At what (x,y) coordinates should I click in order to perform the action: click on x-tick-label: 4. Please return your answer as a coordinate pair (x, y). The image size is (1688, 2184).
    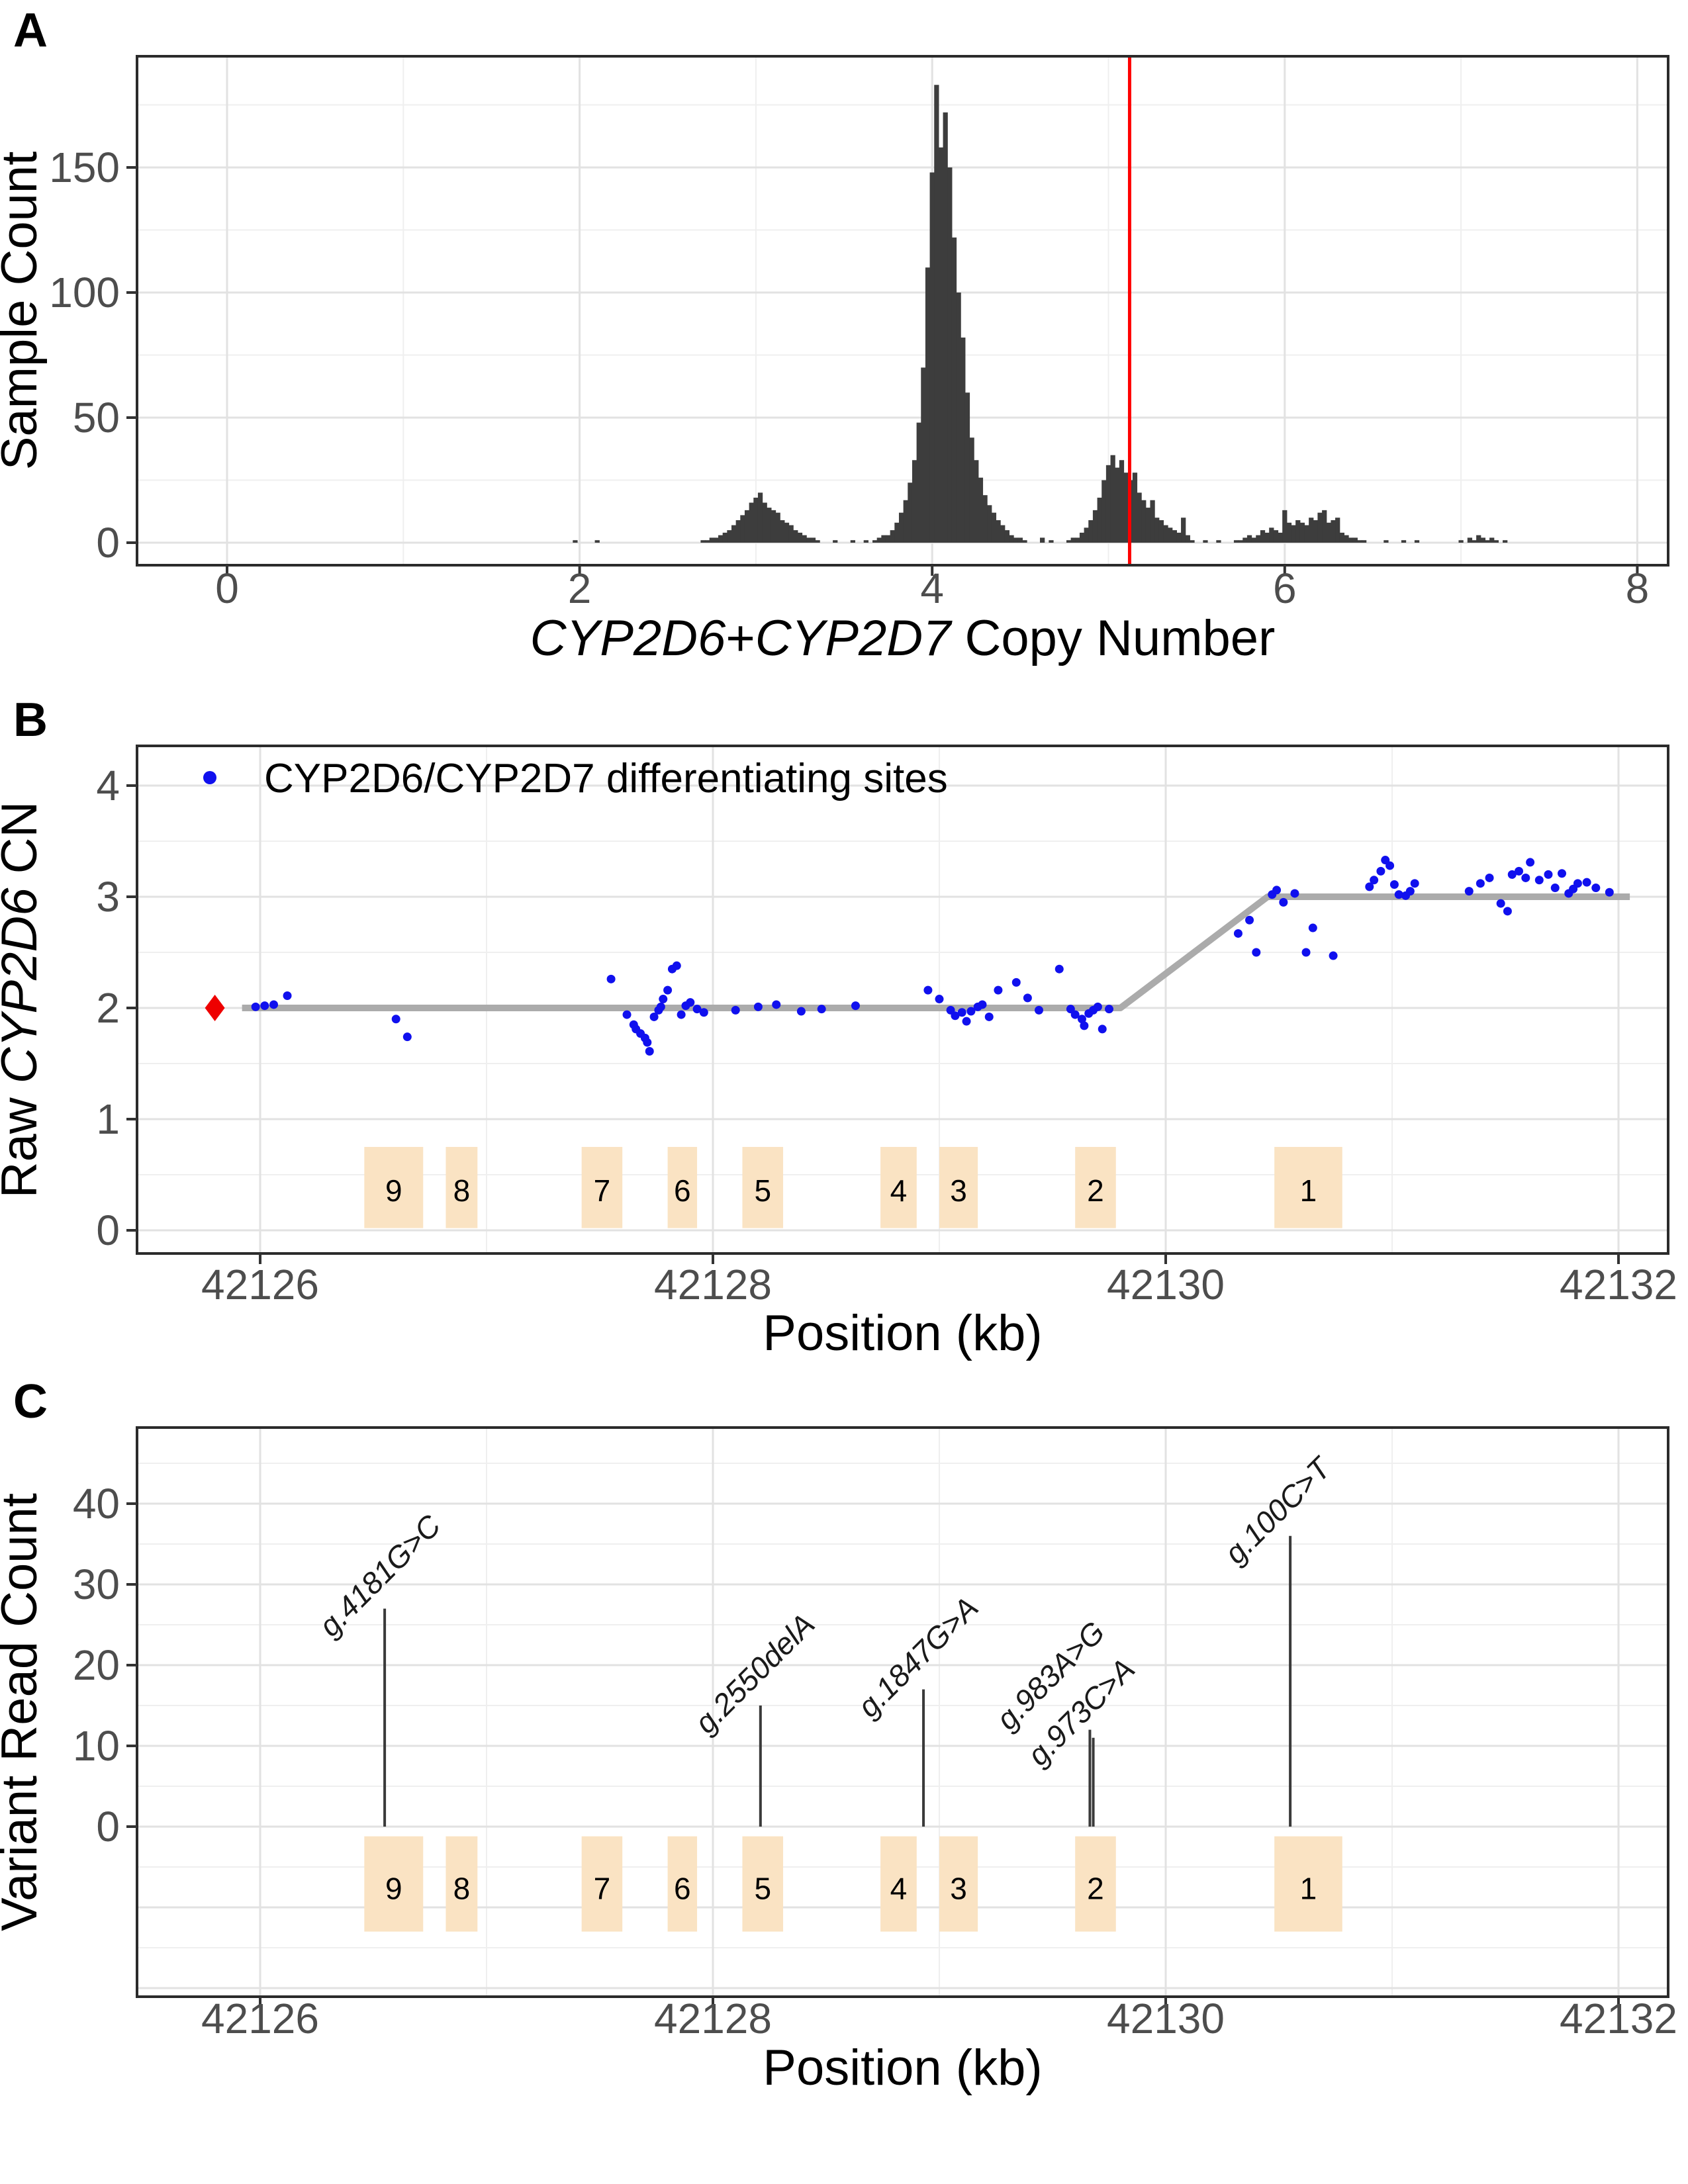
    Looking at the image, I should click on (932, 588).